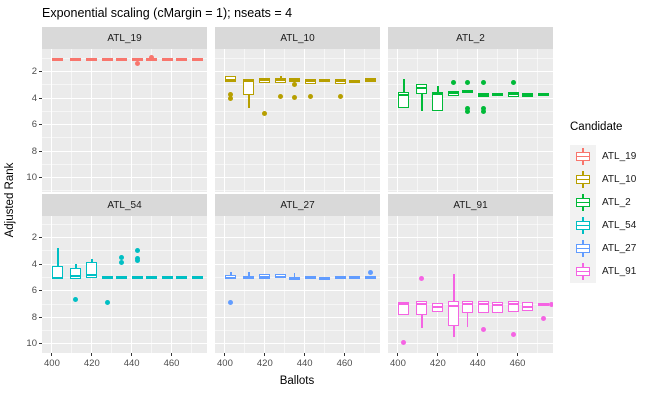  What do you see at coordinates (470, 205) in the screenshot?
I see `facet-strip-label: ATL_91` at bounding box center [470, 205].